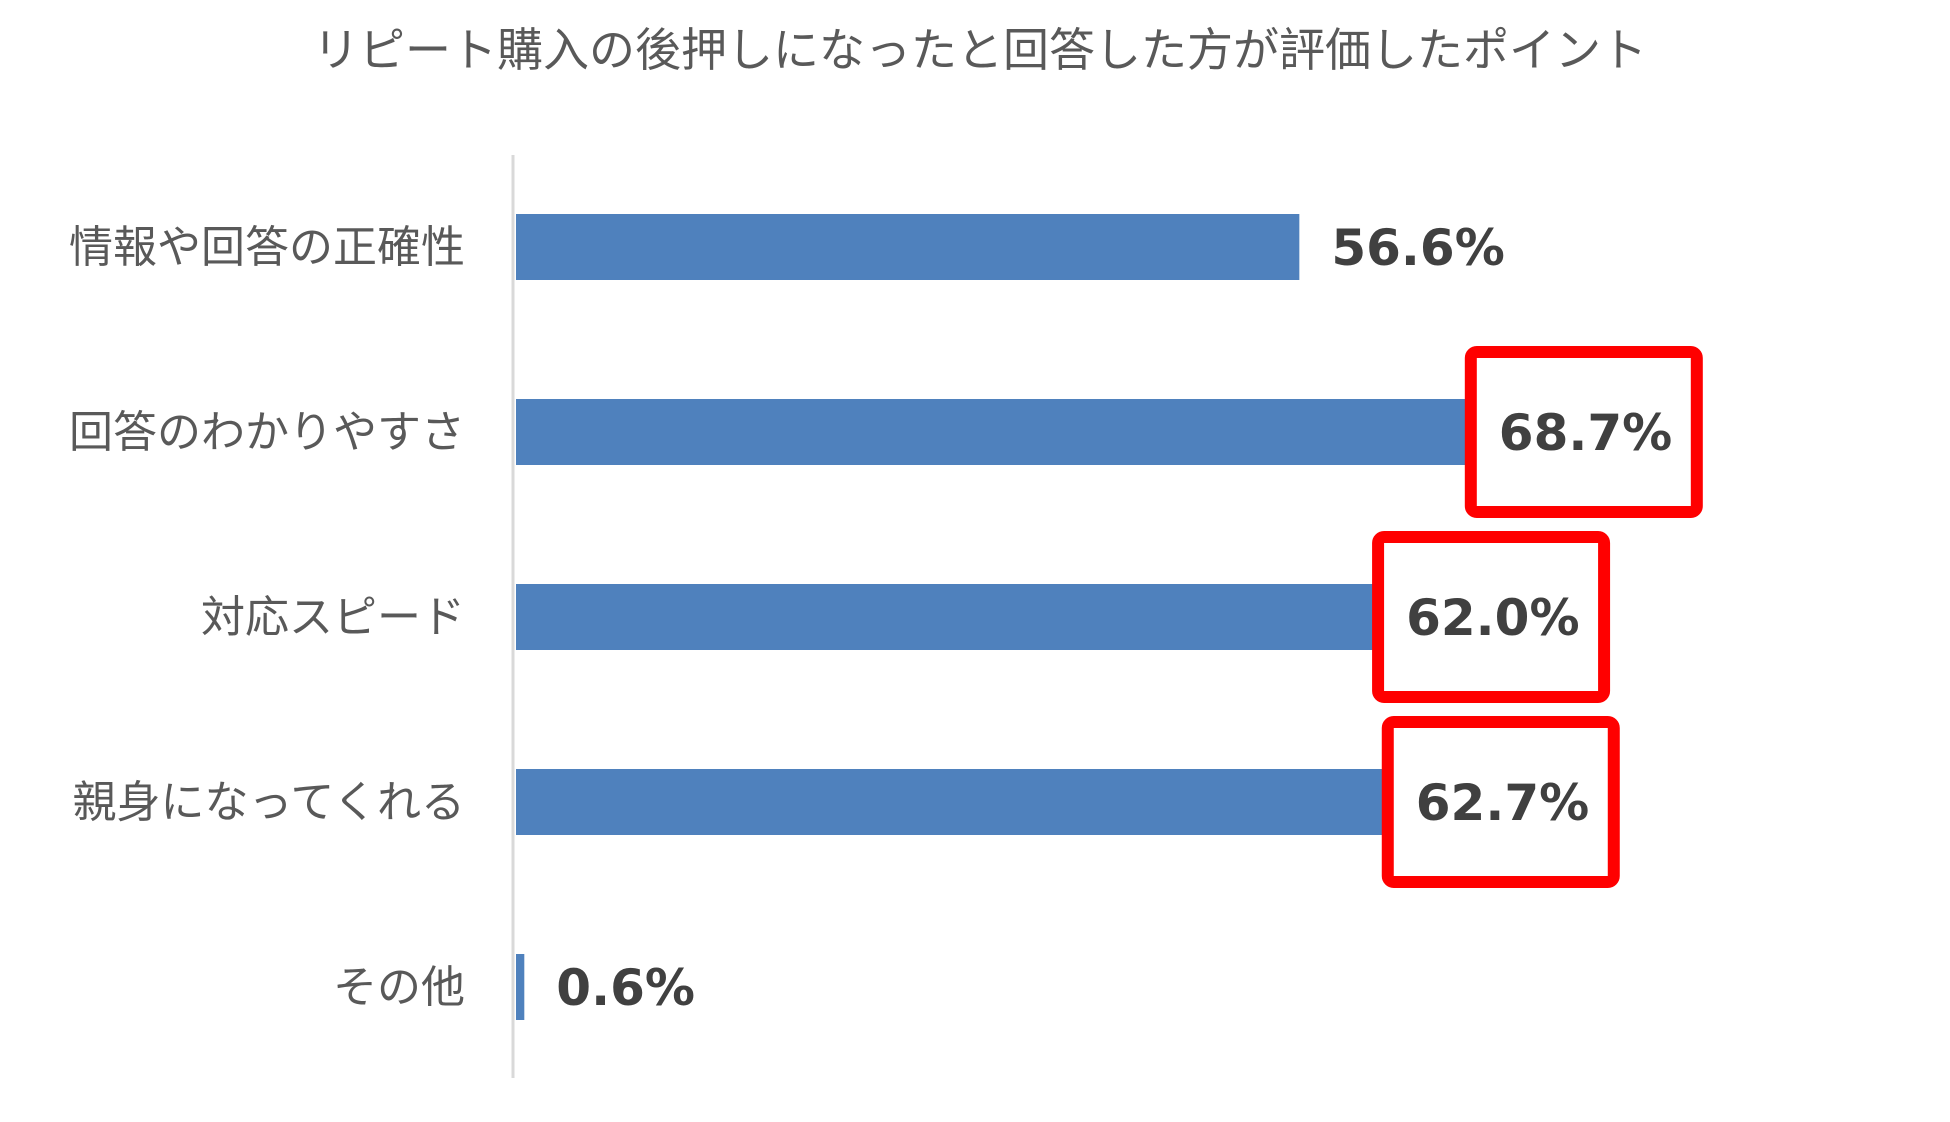  Describe the element at coordinates (267, 247) in the screenshot. I see `category-label: 情報や回答の正確性` at that location.